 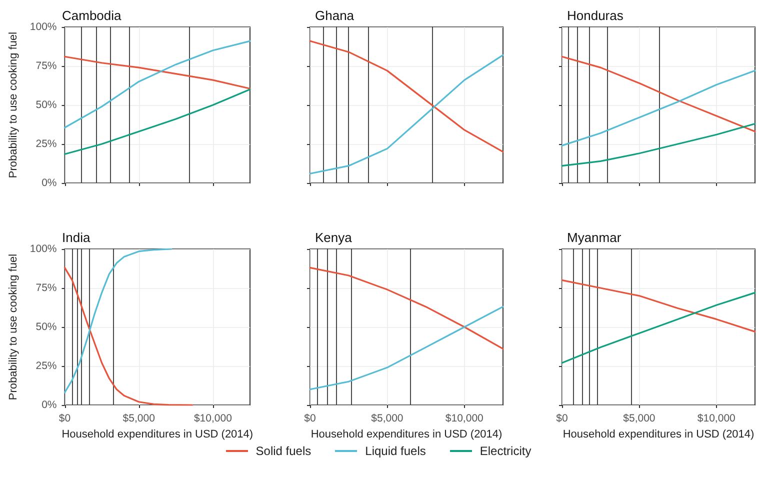 What do you see at coordinates (506, 451) in the screenshot?
I see `legend-label: Electricity` at bounding box center [506, 451].